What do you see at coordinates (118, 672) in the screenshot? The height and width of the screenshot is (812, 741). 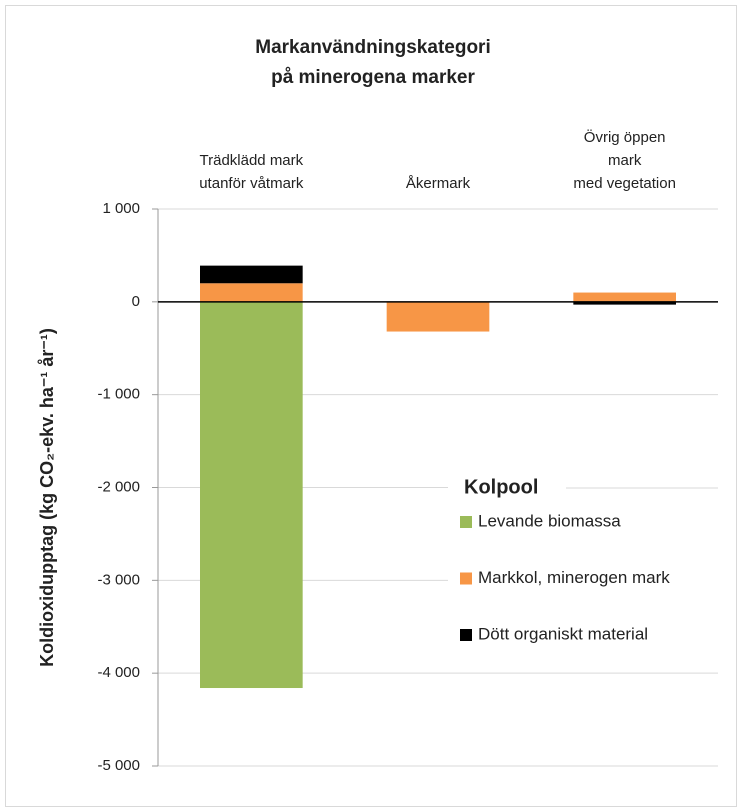 I see `y-tick-label: -4 000` at bounding box center [118, 672].